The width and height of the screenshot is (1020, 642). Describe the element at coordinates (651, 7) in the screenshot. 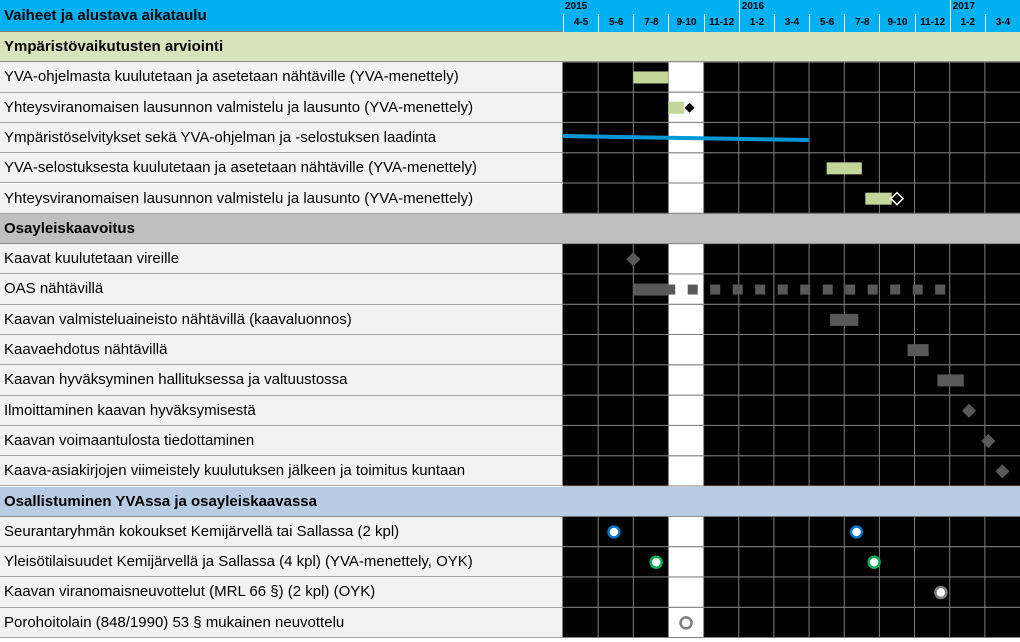

I see `year-label: 2015` at that location.